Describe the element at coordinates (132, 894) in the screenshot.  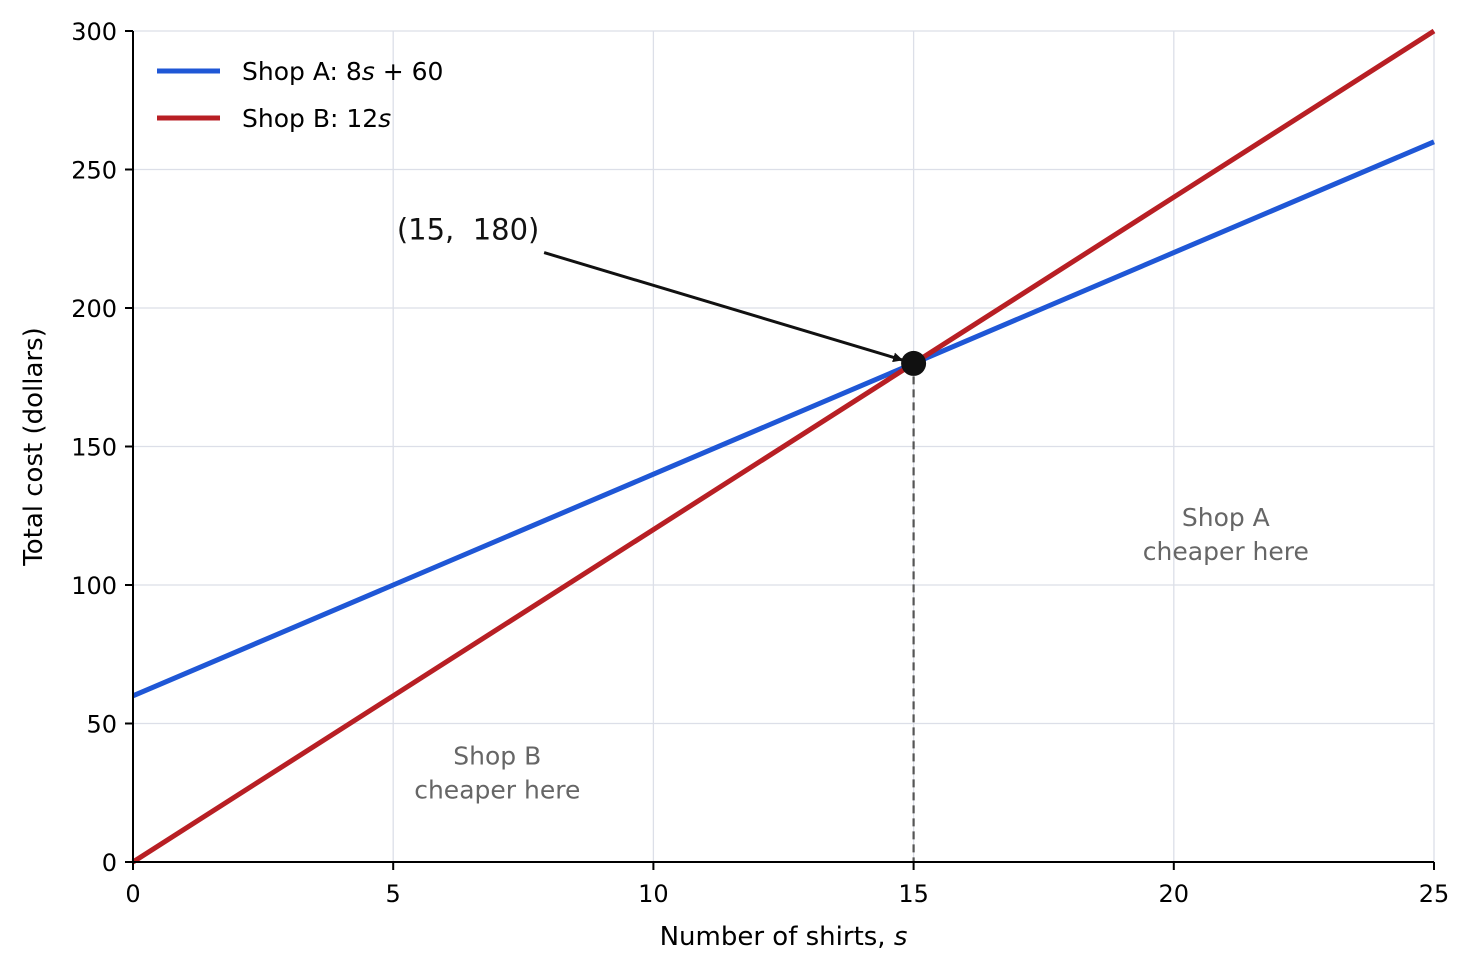
I see `x-tick-label: 0` at that location.